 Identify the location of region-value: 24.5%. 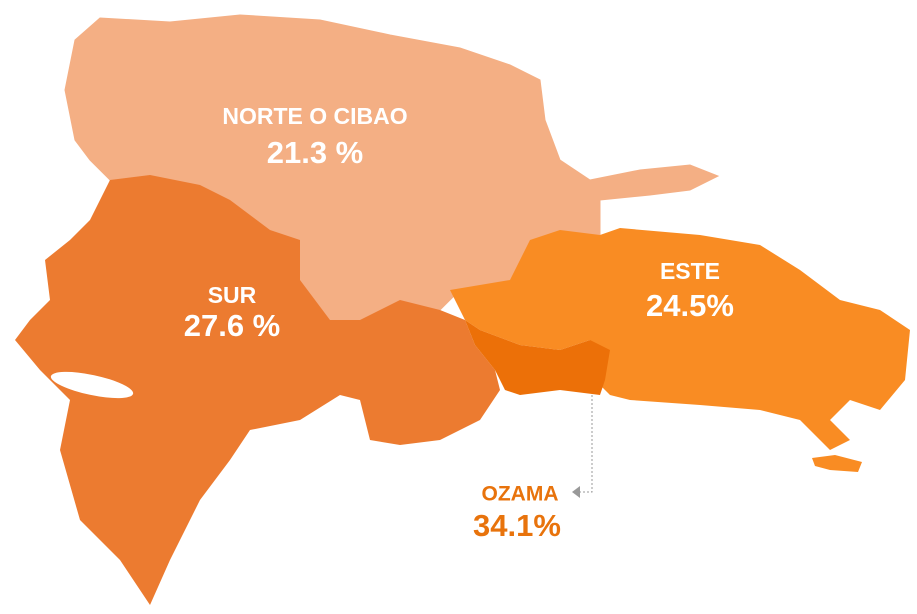
(690, 305).